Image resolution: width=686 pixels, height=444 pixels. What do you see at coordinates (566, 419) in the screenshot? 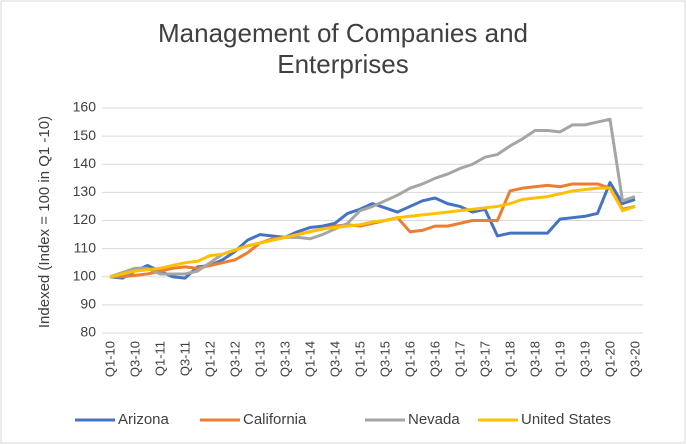
I see `legend-label: United States` at bounding box center [566, 419].